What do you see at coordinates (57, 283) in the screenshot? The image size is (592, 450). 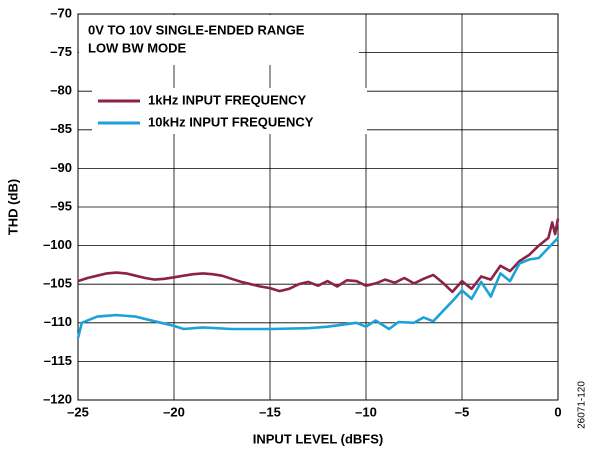 I see `y-tick-label: –105` at bounding box center [57, 283].